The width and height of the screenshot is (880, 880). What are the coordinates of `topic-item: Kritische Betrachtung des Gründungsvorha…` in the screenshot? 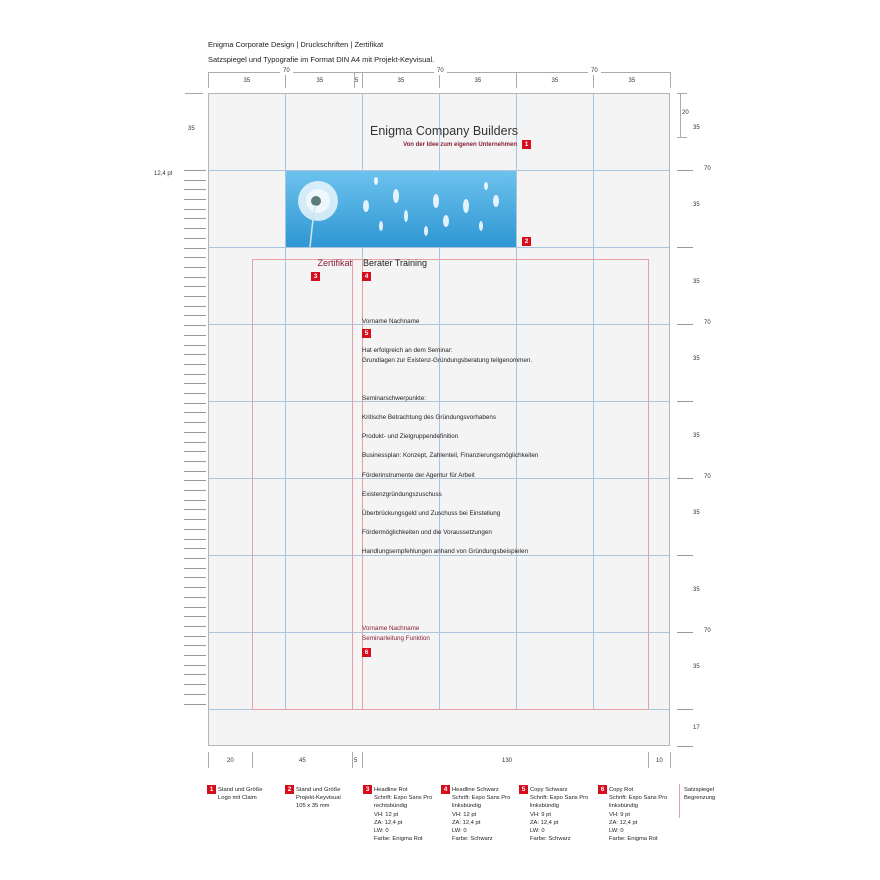 It's located at (429, 417).